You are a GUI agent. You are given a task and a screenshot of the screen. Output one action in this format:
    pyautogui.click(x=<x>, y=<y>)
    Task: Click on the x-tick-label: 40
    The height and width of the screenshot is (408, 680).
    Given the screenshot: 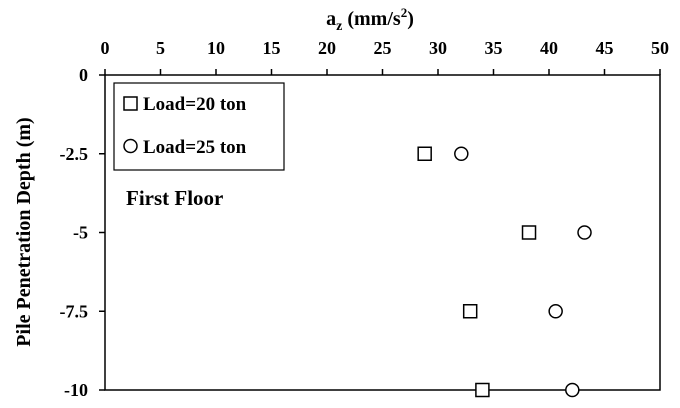 What is the action you would take?
    pyautogui.click(x=549, y=48)
    